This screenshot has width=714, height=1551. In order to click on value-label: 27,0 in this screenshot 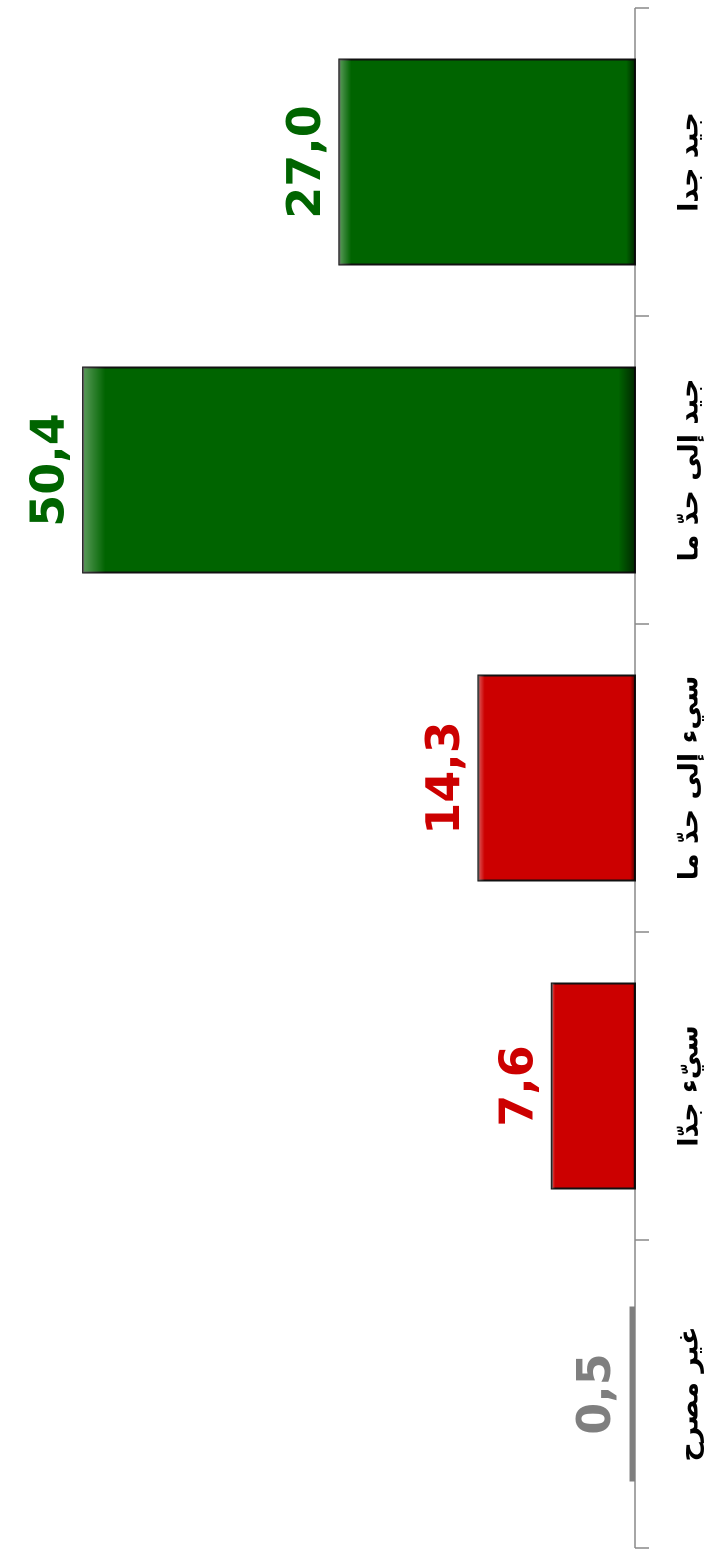, I will do `click(304, 162)`.